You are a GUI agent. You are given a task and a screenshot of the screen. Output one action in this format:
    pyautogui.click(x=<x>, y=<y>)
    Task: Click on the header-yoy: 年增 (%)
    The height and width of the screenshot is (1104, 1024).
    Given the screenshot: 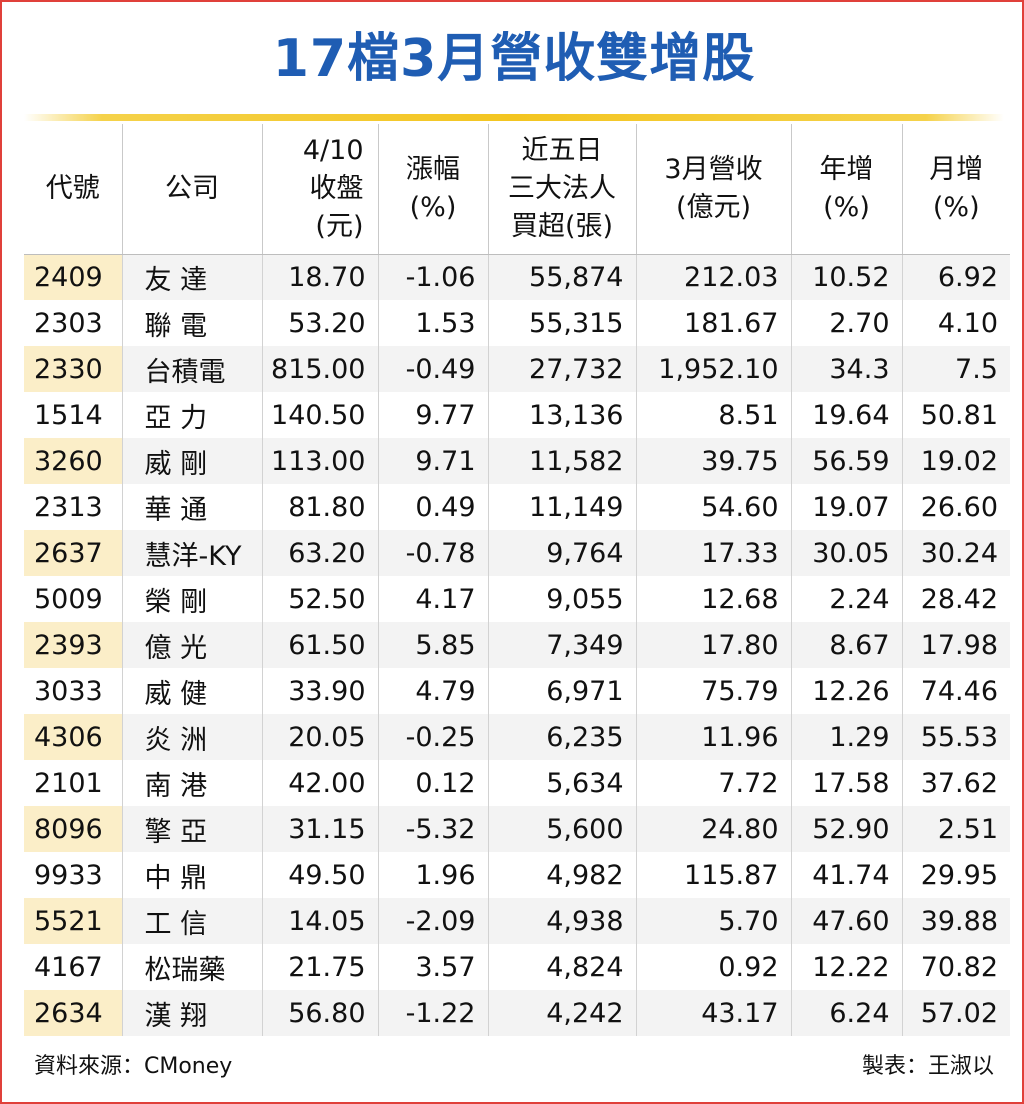 What is the action you would take?
    pyautogui.click(x=846, y=189)
    